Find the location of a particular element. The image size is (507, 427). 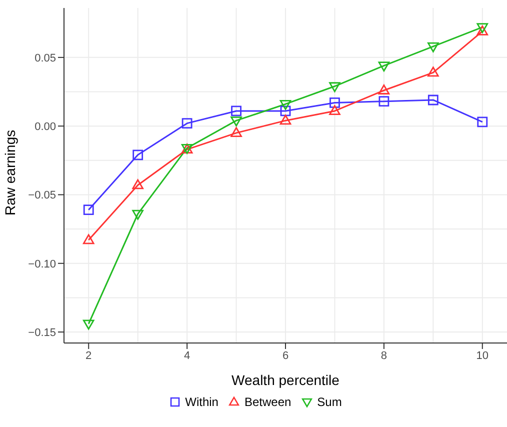

y-tick-label: −0.15 is located at coordinates (42, 332).